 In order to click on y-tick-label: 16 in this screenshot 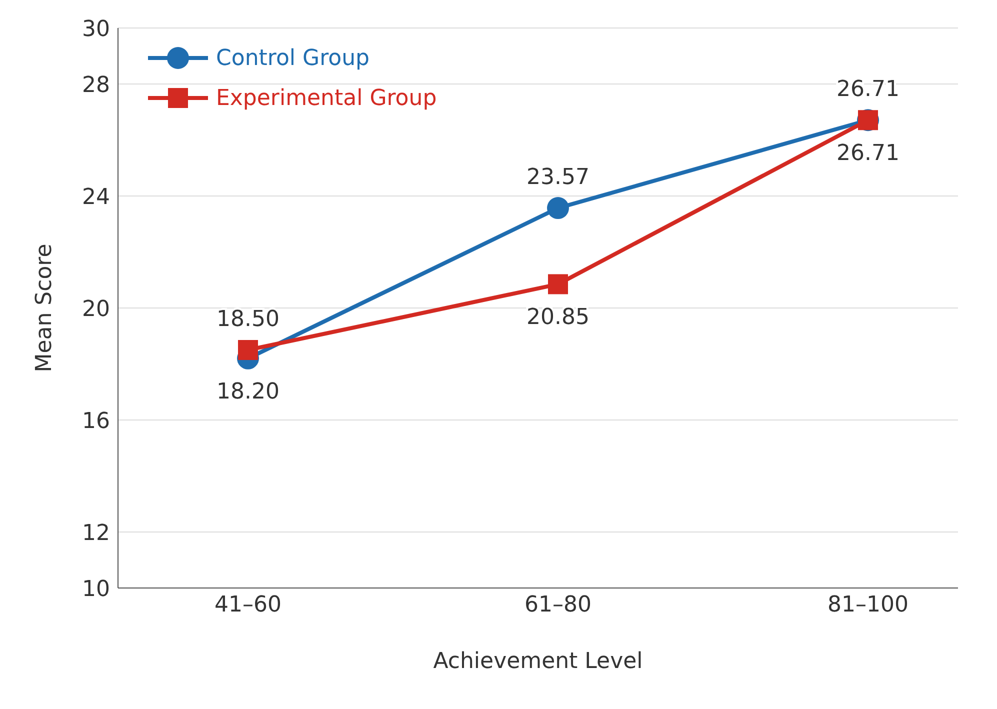, I will do `click(96, 421)`.